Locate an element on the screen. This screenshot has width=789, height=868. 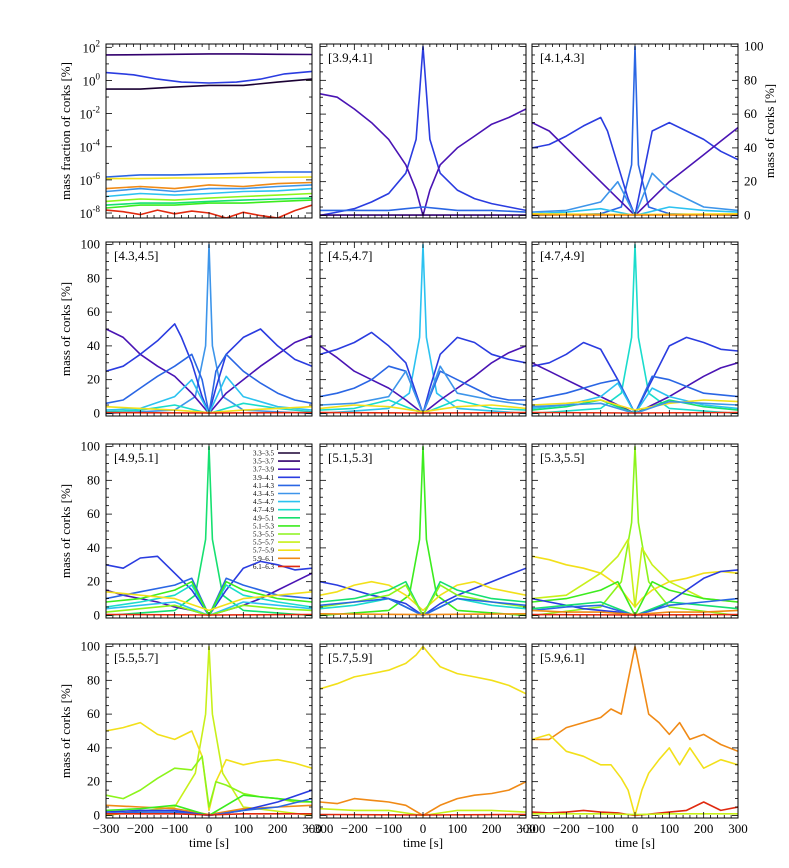
y-tick-label: 10² is located at coordinates (92, 46).